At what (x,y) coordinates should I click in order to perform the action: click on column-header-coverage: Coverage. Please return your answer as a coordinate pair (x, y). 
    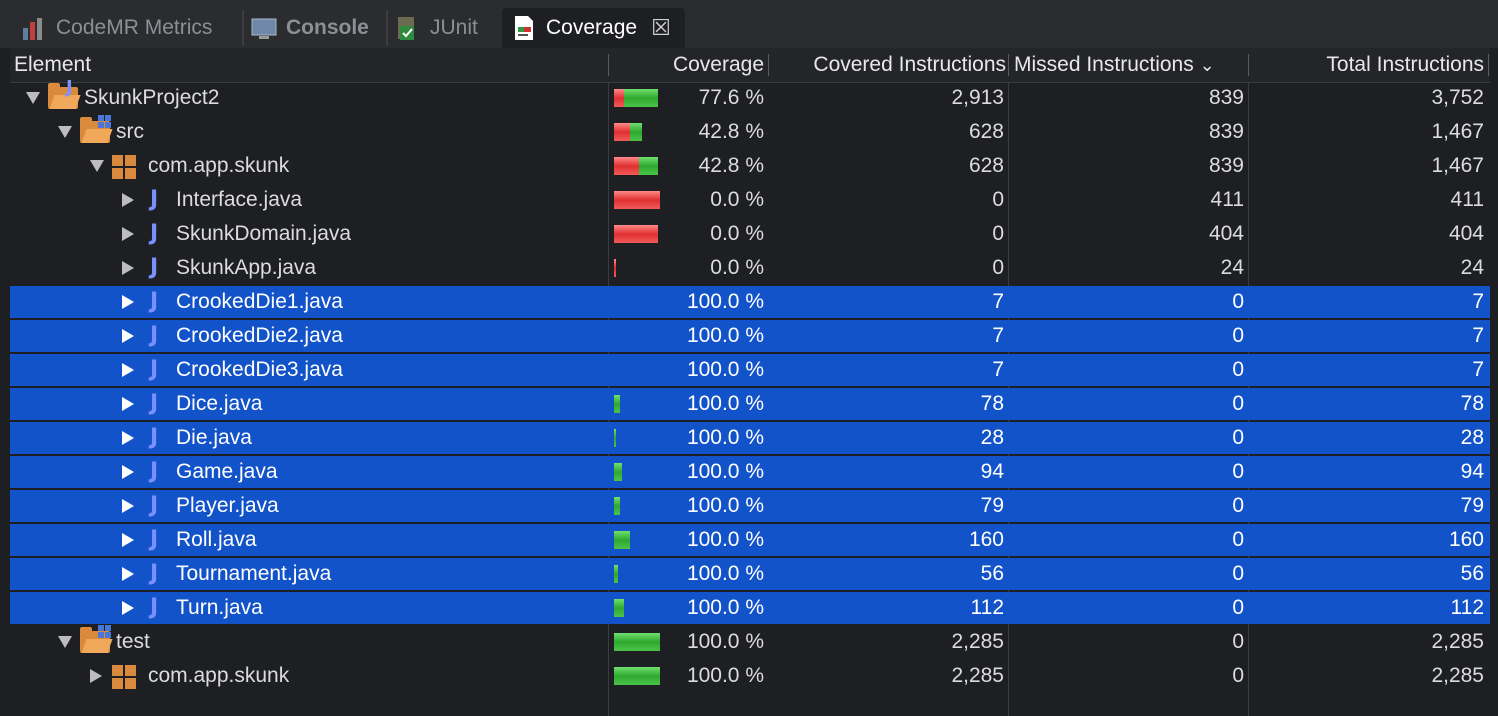
    Looking at the image, I should click on (718, 64).